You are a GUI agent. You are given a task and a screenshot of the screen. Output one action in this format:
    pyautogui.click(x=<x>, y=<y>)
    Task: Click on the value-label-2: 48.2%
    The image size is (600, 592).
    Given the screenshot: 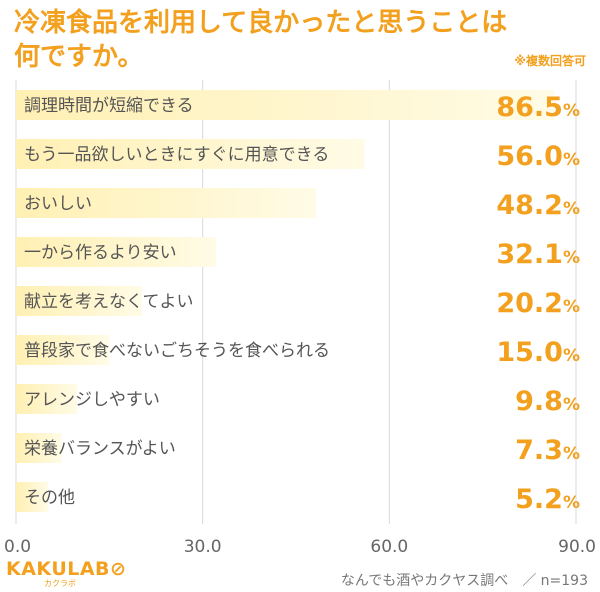 What is the action you would take?
    pyautogui.click(x=538, y=205)
    